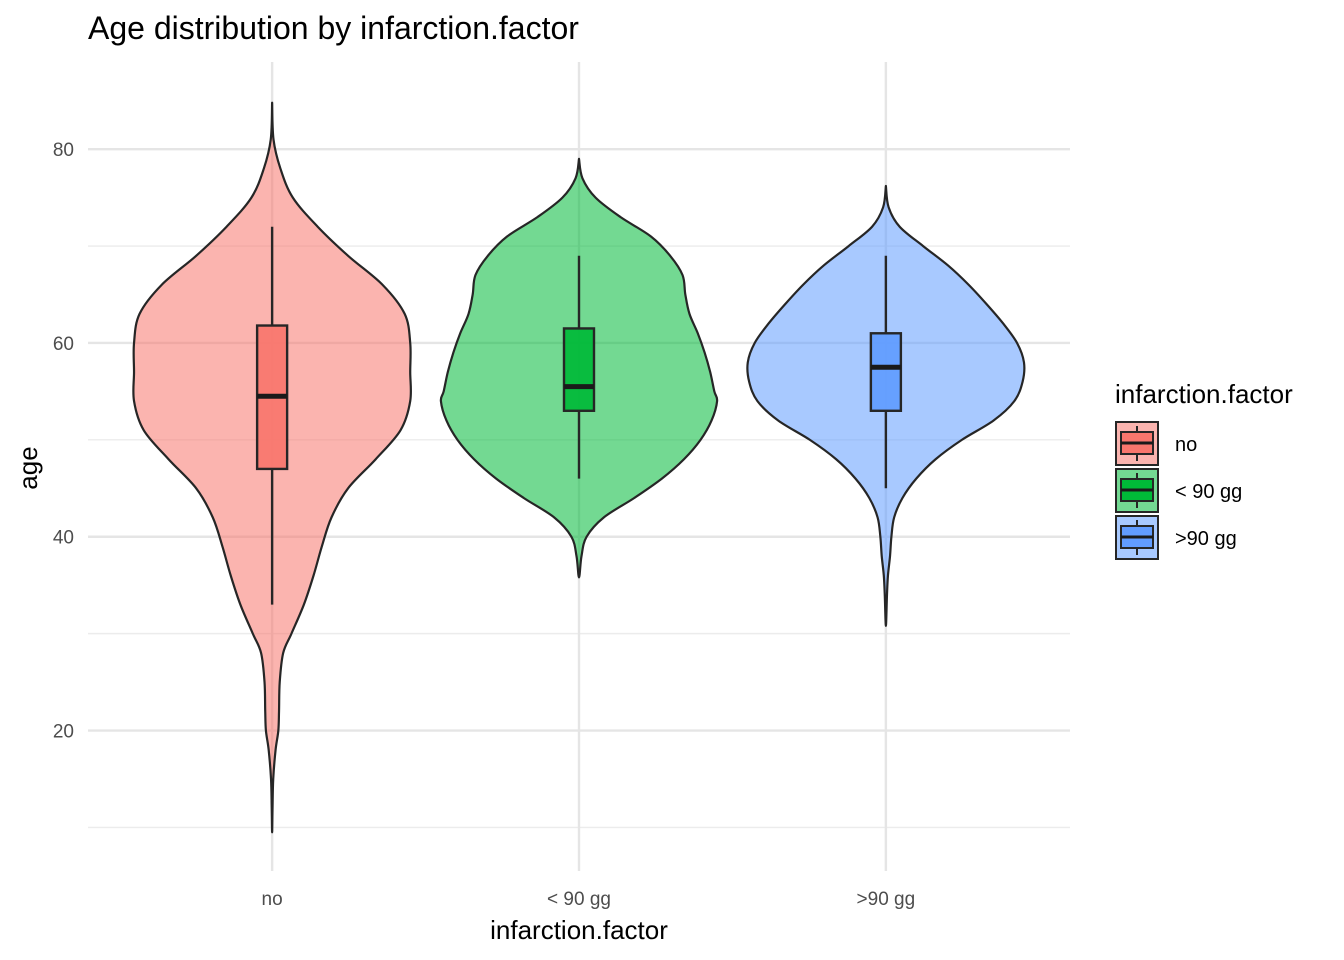 Image resolution: width=1344 pixels, height=960 pixels. I want to click on y-tick-label: 40, so click(63, 538).